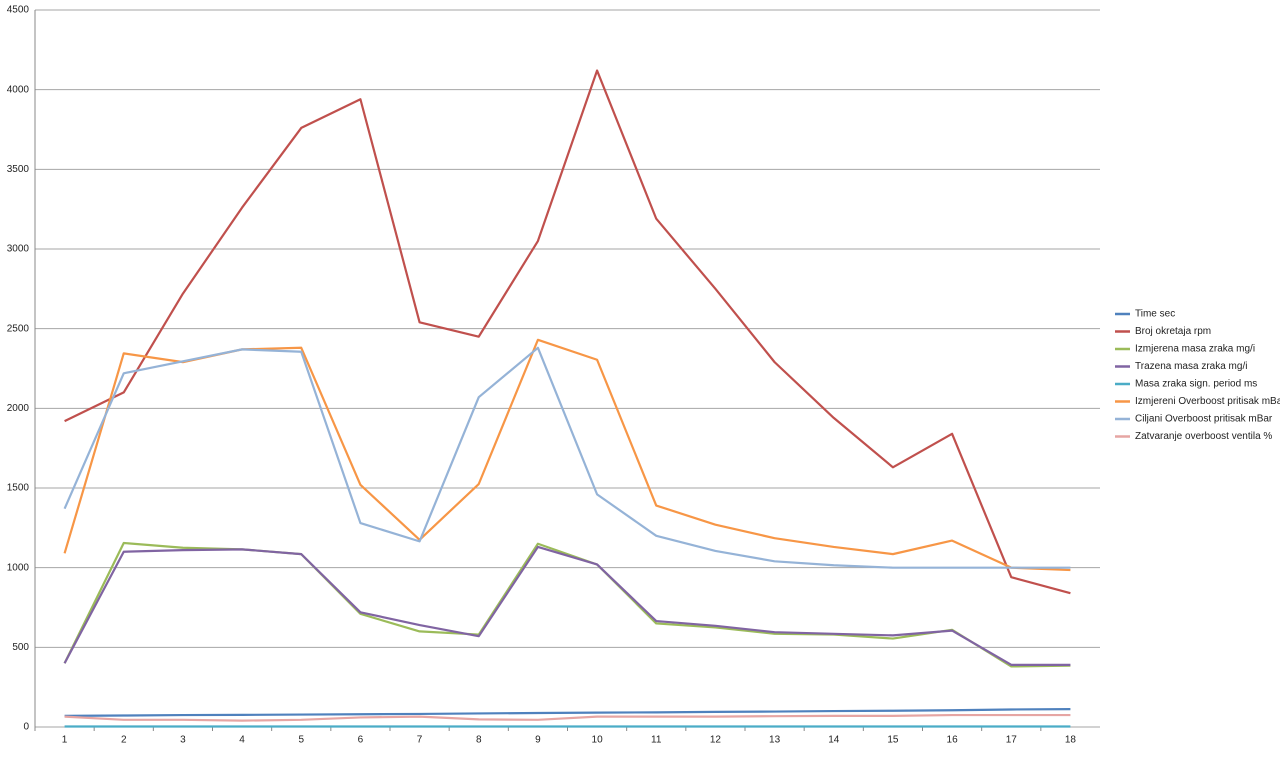  Describe the element at coordinates (775, 740) in the screenshot. I see `x-tick-label: 13` at that location.